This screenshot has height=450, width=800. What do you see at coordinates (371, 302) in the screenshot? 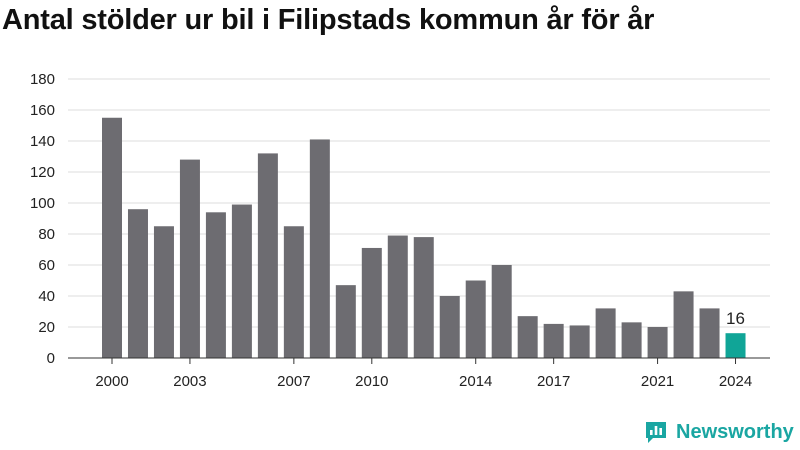
I see `bar-2010` at bounding box center [371, 302].